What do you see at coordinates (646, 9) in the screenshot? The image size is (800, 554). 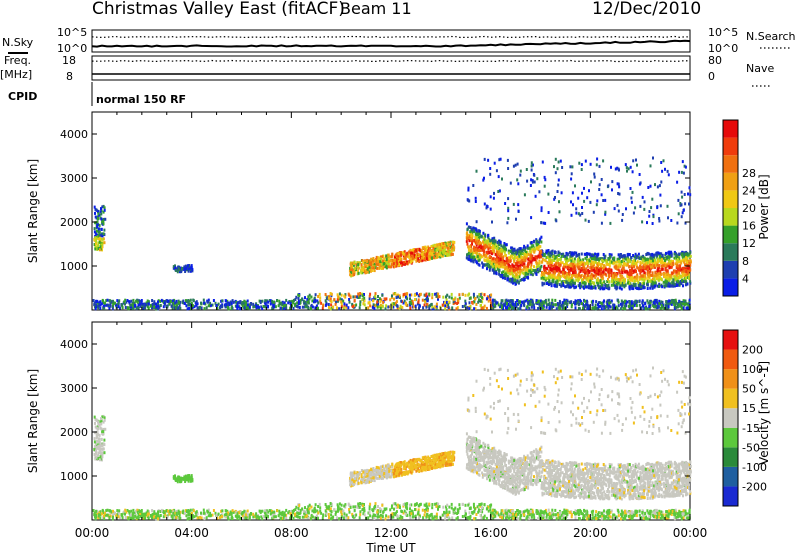 I see `date-label: 12/Dec/2010` at bounding box center [646, 9].